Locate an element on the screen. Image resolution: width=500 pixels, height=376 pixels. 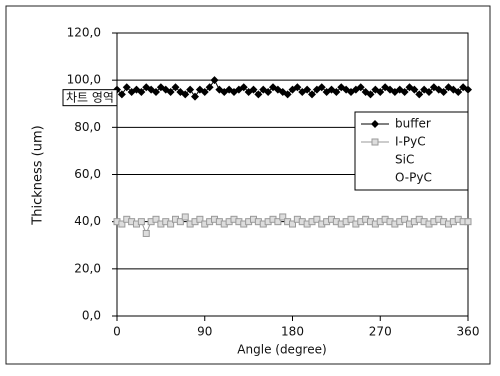
x-tick-label: 270 is located at coordinates (380, 332).